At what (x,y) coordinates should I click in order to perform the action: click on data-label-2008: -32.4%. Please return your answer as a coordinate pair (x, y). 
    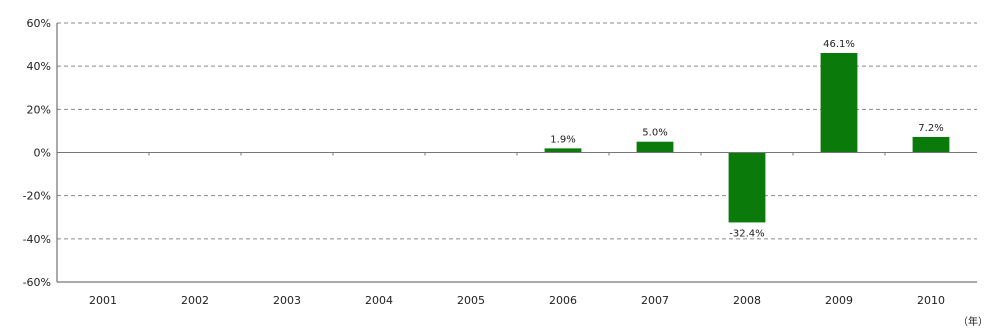
    Looking at the image, I should click on (746, 233).